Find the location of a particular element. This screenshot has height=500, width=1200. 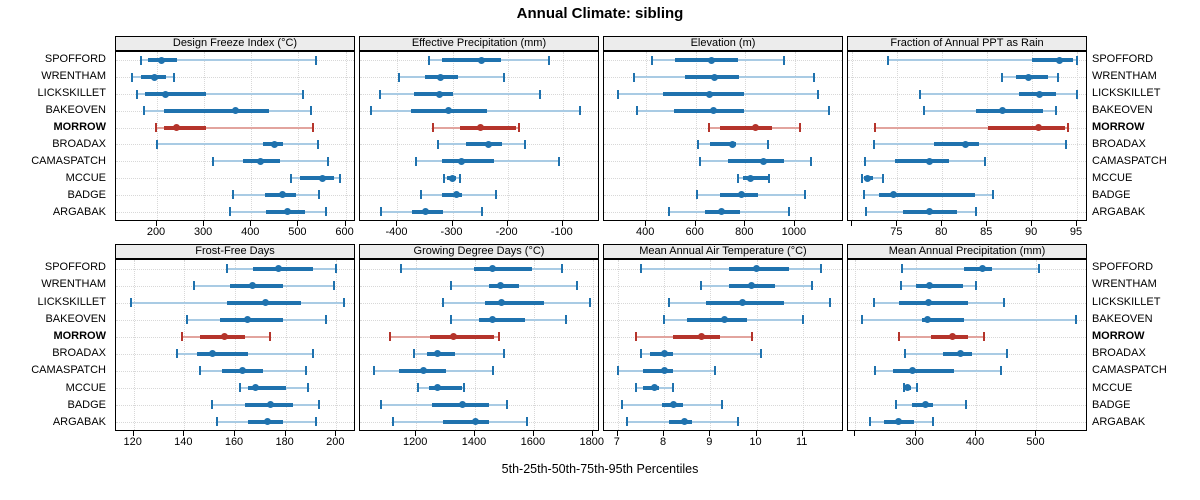

panel-fraction-of-annual-ppt-as-rain: Fraction of Annual PPT as Rain 75 80 85 90 95 is located at coordinates (967, 138).